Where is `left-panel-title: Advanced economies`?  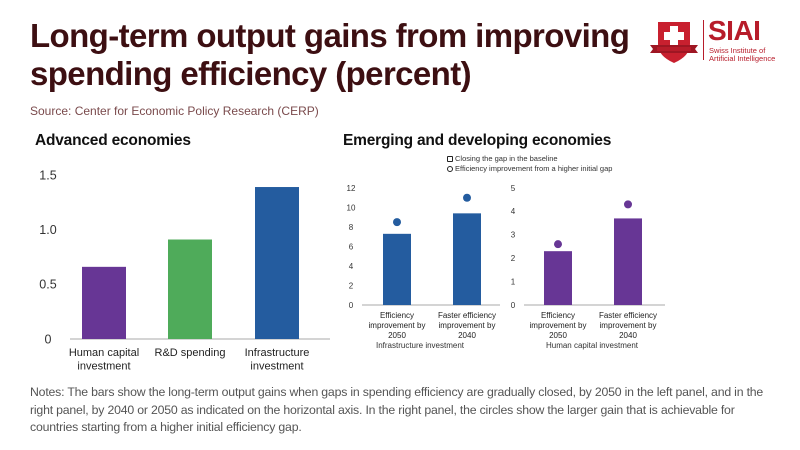
left-panel-title: Advanced economies is located at coordinates (113, 140).